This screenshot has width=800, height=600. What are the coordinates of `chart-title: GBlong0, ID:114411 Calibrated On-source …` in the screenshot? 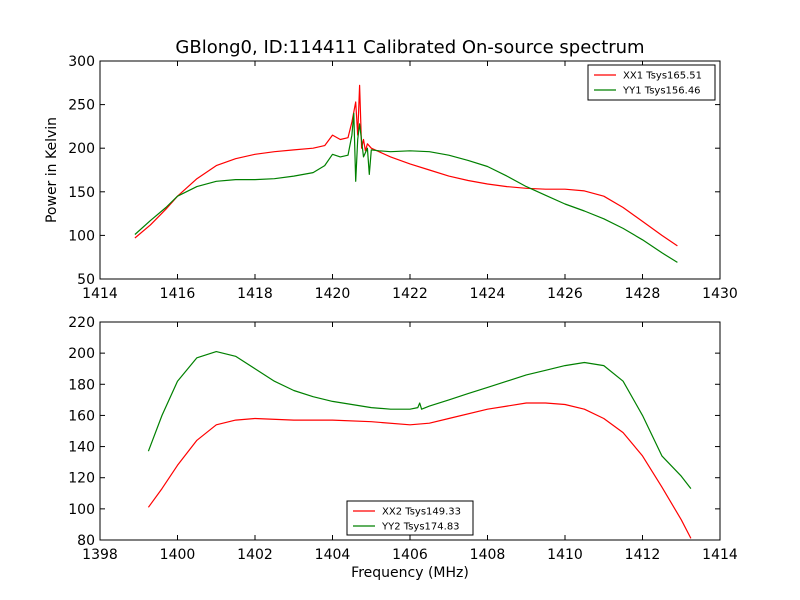 It's located at (409, 47).